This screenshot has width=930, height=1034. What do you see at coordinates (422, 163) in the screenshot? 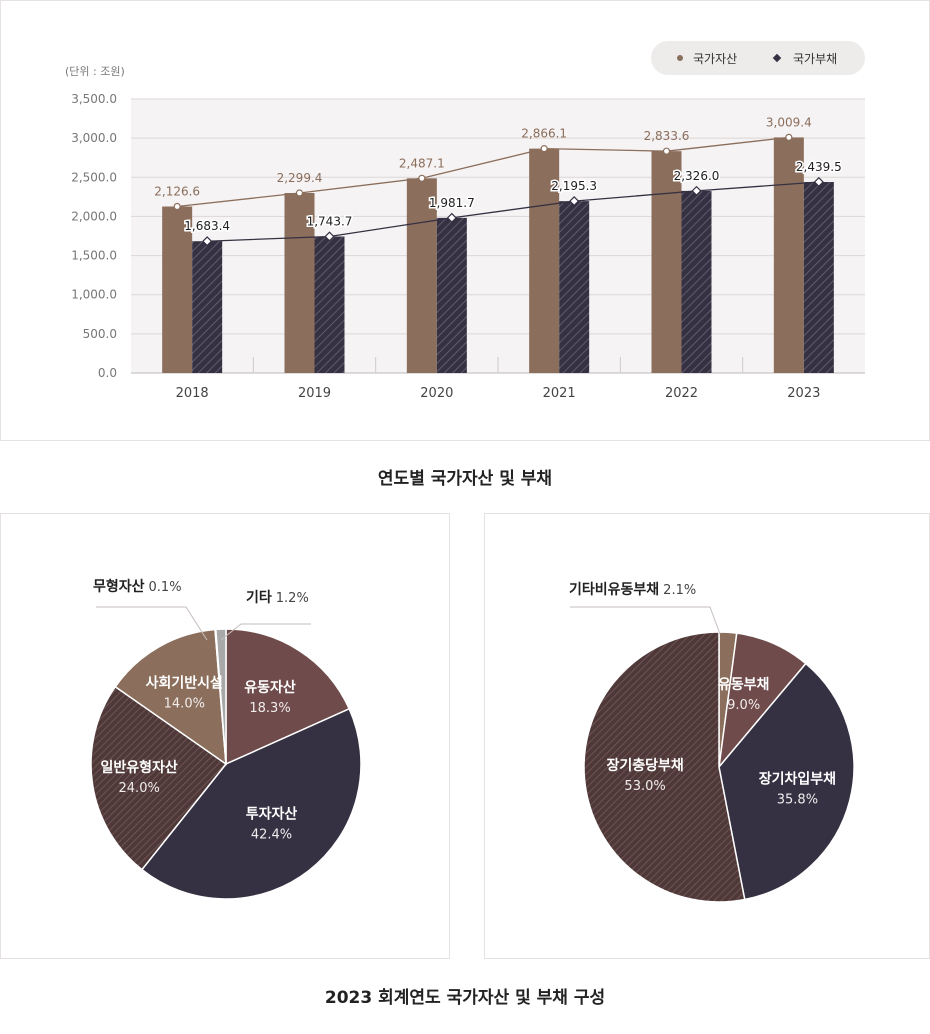
I see `value-label-assets: 2,487.1` at bounding box center [422, 163].